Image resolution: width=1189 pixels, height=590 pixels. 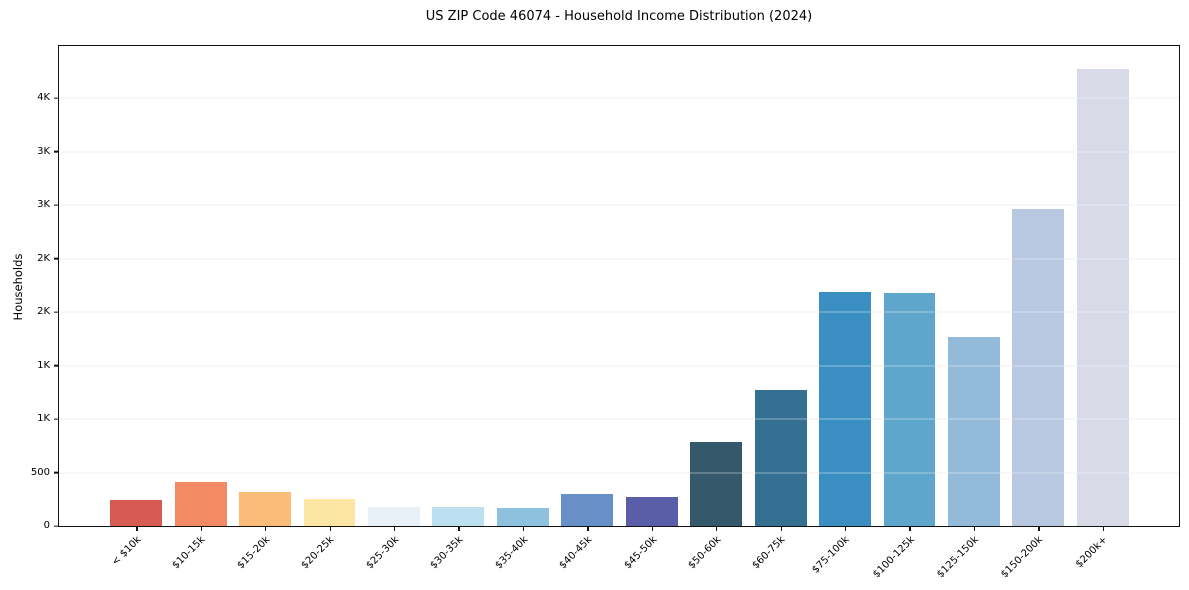 I want to click on x-tick-label: $45-50k, so click(x=640, y=553).